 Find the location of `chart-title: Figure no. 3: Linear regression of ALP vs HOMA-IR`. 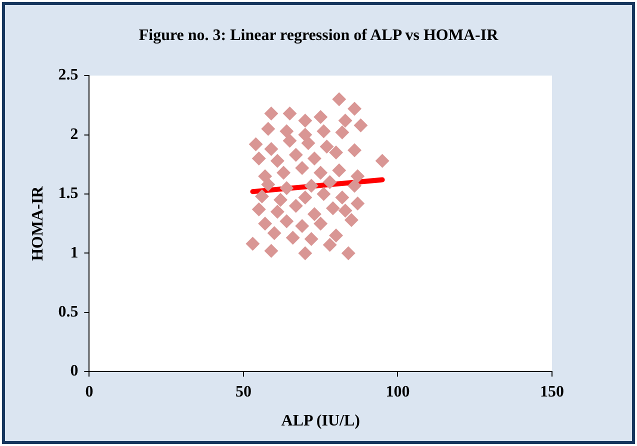

chart-title: Figure no. 3: Linear regression of ALP vs HOMA-IR is located at coordinates (319, 36).